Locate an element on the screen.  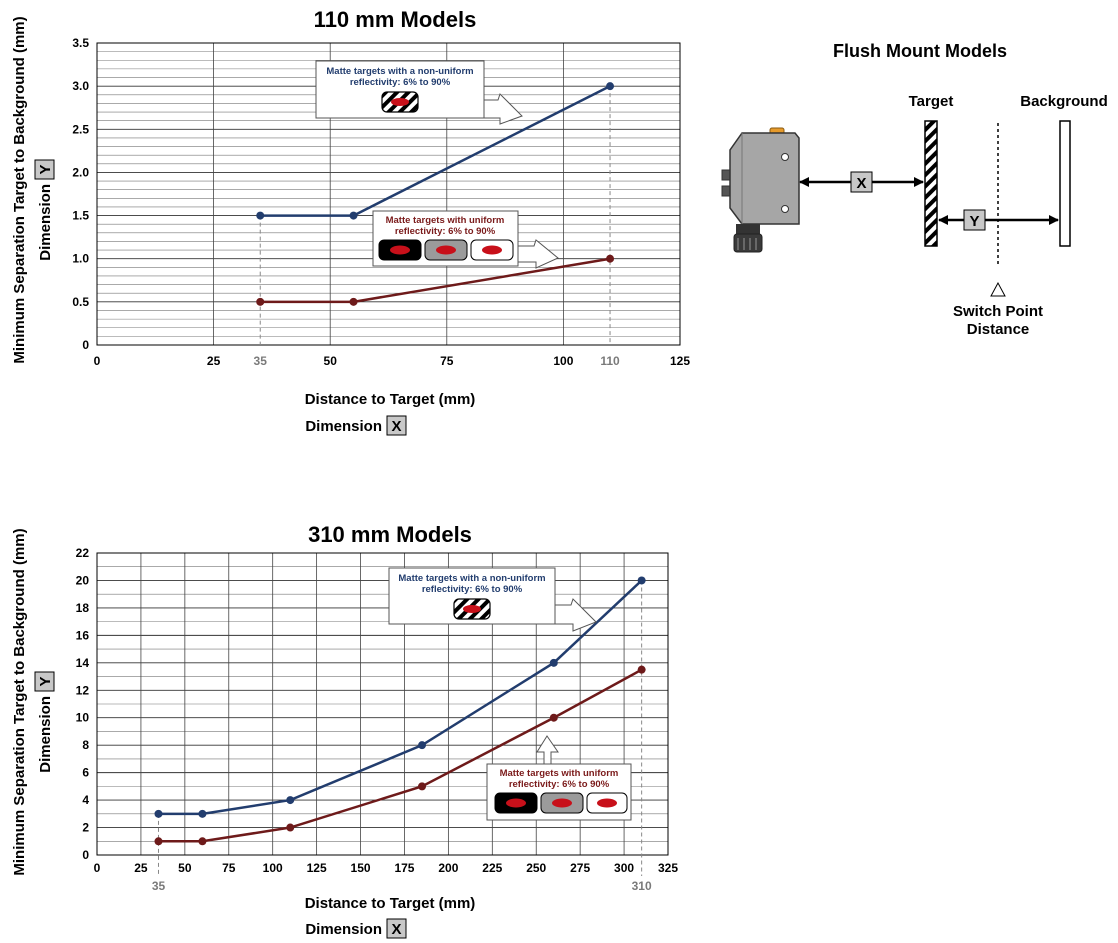
chart-110mm-x-dimension-box is located at coordinates (396, 425).